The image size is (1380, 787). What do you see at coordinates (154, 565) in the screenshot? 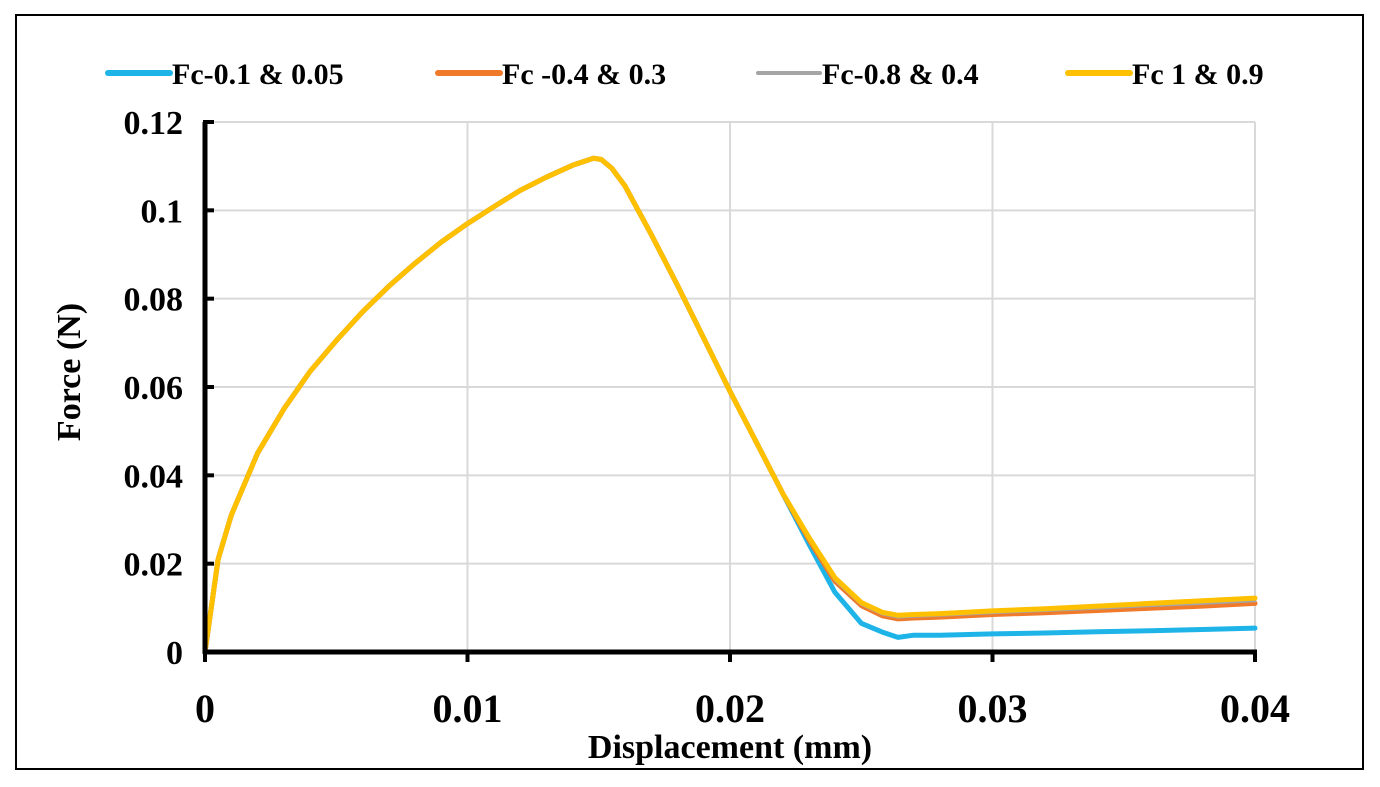
I see `y-tick-label: 0.02` at bounding box center [154, 565].